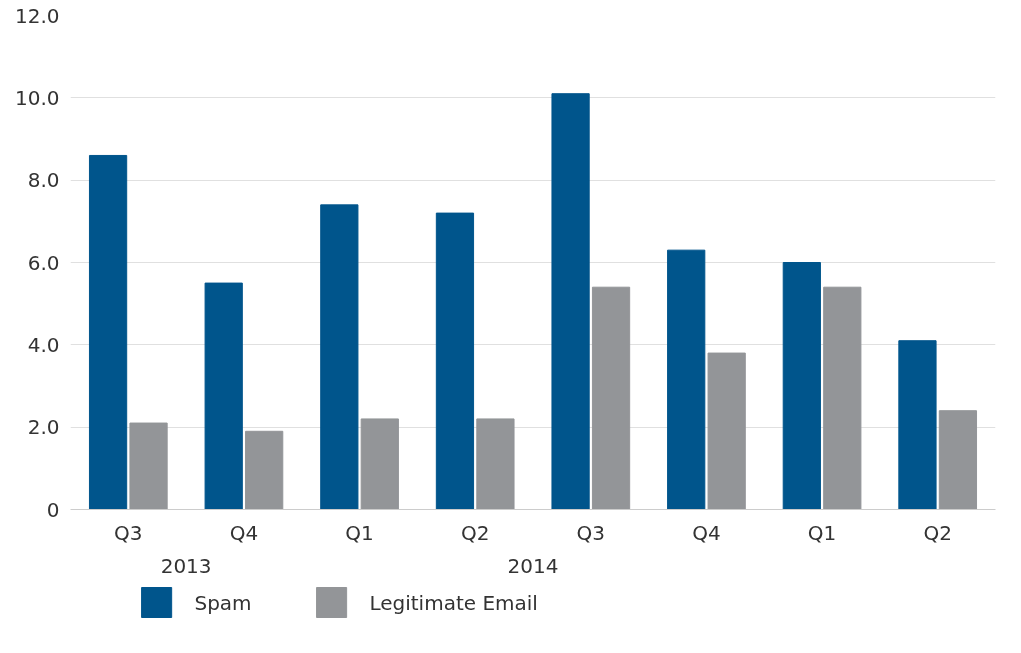 This screenshot has height=653, width=1021. What do you see at coordinates (43, 262) in the screenshot?
I see `y-tick-label: 6.0` at bounding box center [43, 262].